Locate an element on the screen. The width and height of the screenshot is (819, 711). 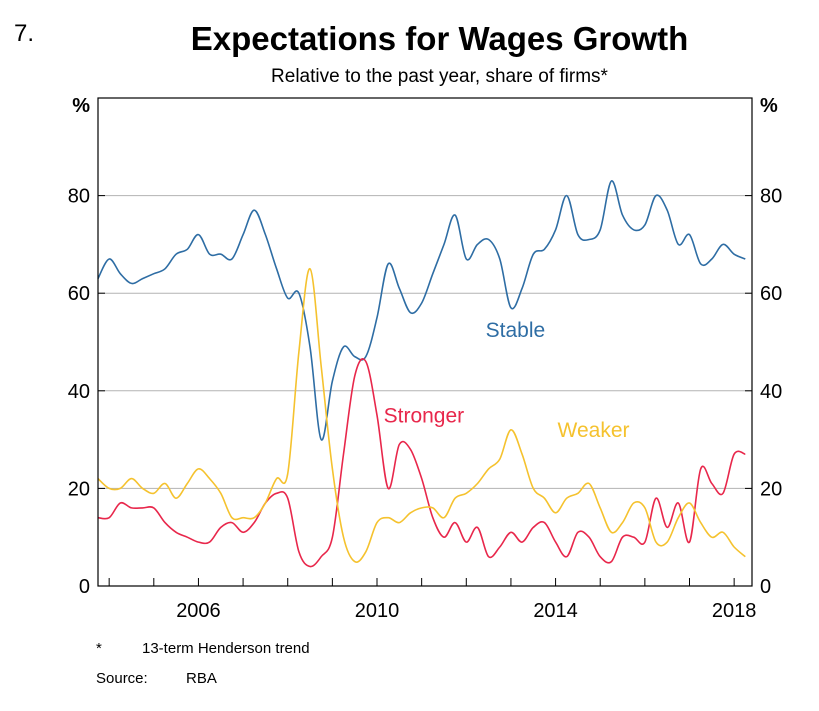
y-tick-label-right-40: 40 is located at coordinates (771, 392).